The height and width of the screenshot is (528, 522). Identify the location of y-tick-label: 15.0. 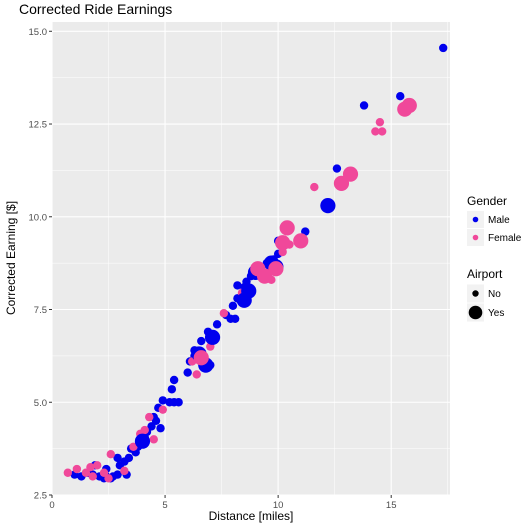
(38, 32).